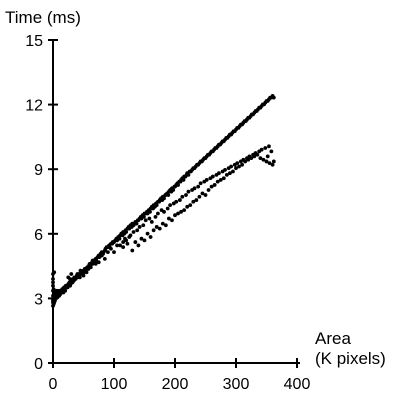  Describe the element at coordinates (236, 384) in the screenshot. I see `x-tick-label: 300` at that location.